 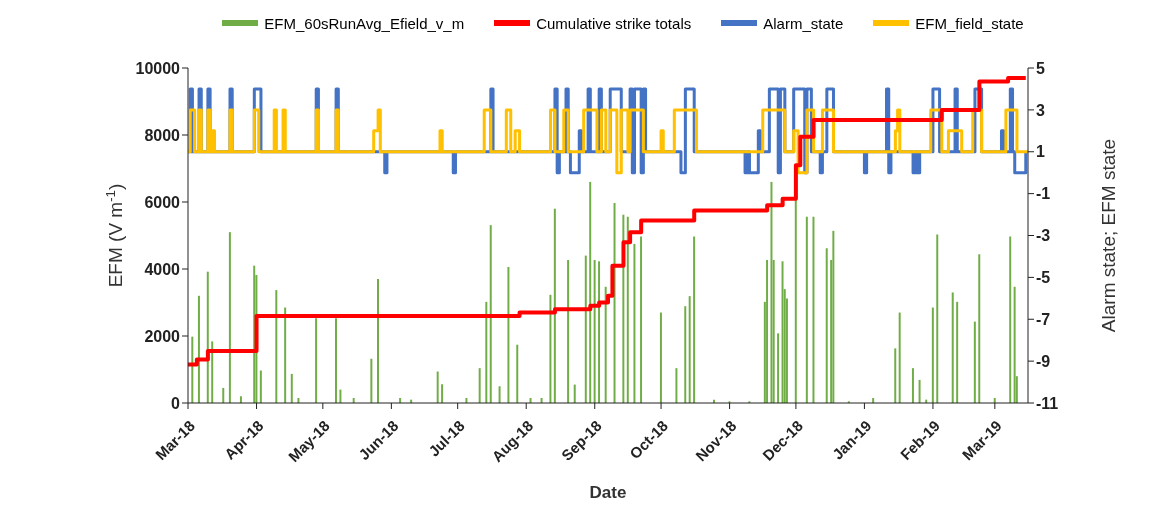 I want to click on y-tick-label: 6000, so click(x=162, y=202).